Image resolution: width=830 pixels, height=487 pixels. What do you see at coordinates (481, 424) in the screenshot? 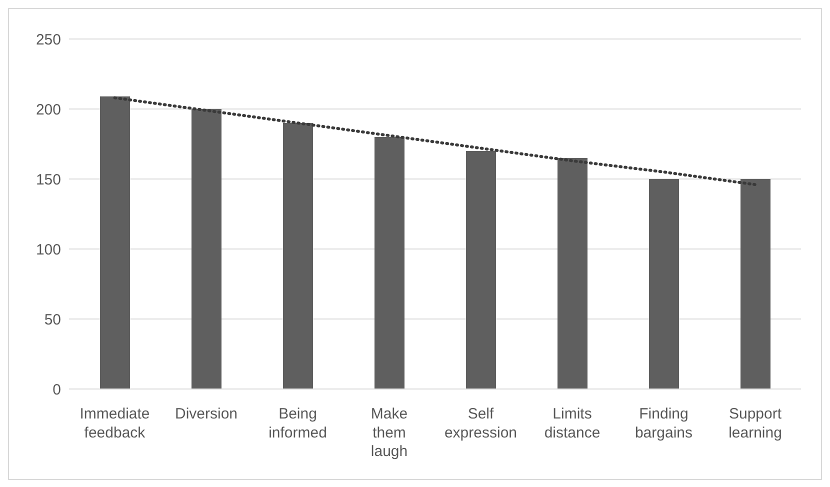
I see `x-tick-label: Self expression` at bounding box center [481, 424].